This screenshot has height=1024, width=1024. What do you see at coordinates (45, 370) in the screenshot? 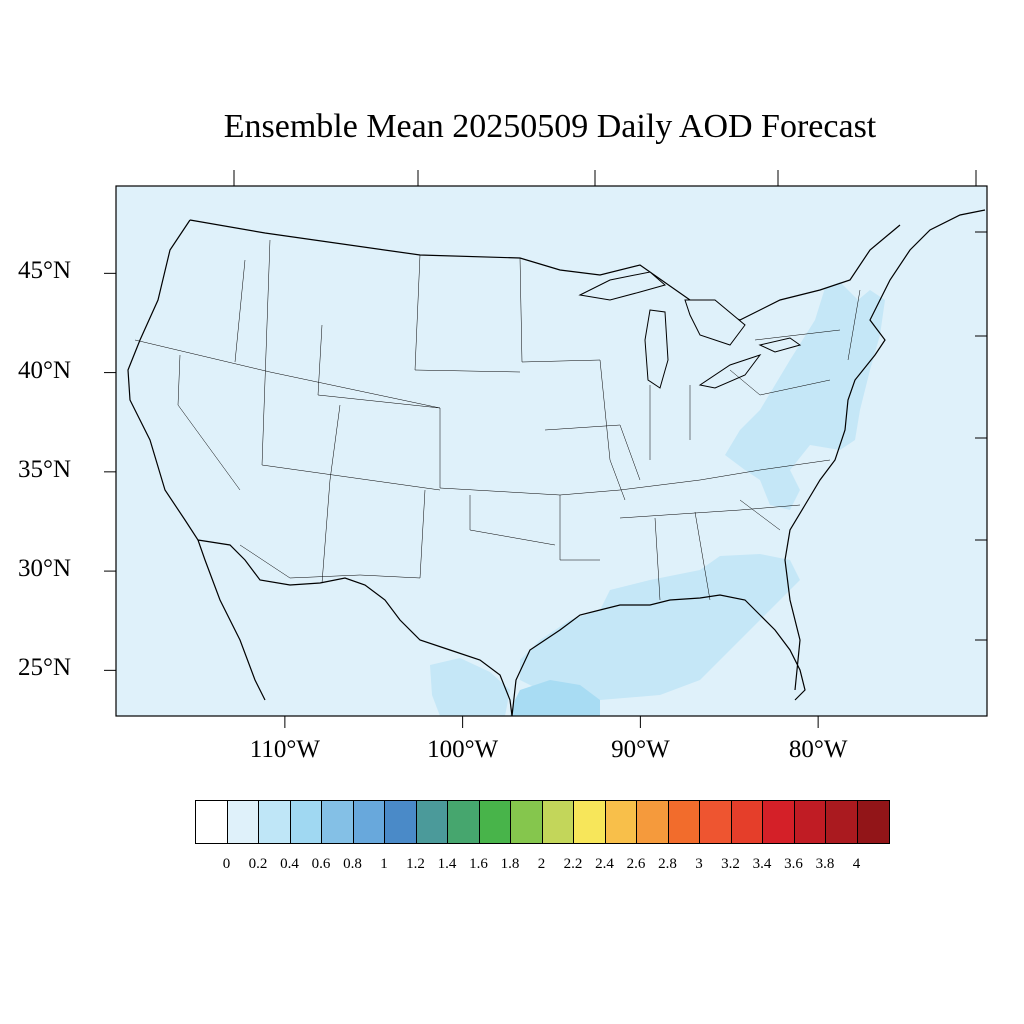
I see `lat-label: 40°N` at bounding box center [45, 370].